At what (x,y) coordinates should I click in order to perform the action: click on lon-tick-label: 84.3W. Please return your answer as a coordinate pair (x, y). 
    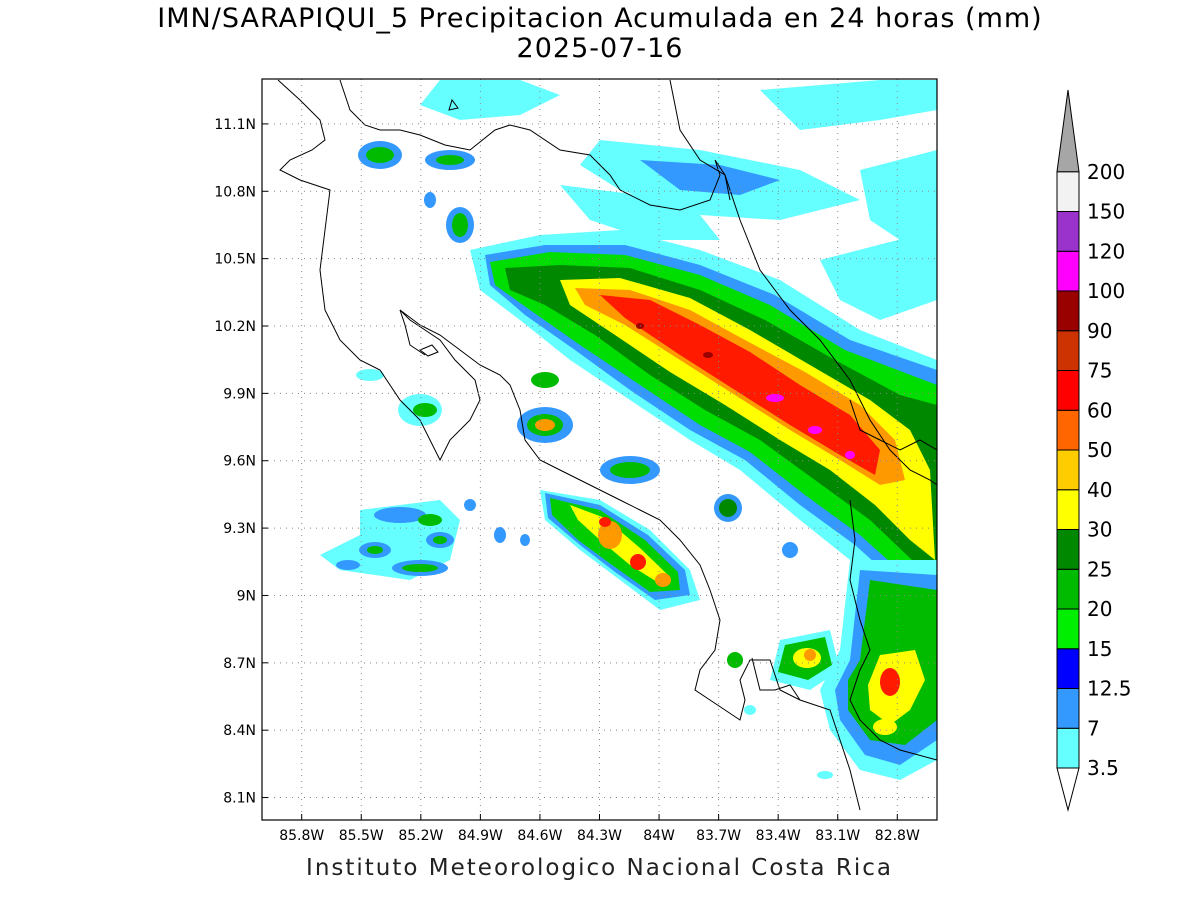
    Looking at the image, I should click on (599, 836).